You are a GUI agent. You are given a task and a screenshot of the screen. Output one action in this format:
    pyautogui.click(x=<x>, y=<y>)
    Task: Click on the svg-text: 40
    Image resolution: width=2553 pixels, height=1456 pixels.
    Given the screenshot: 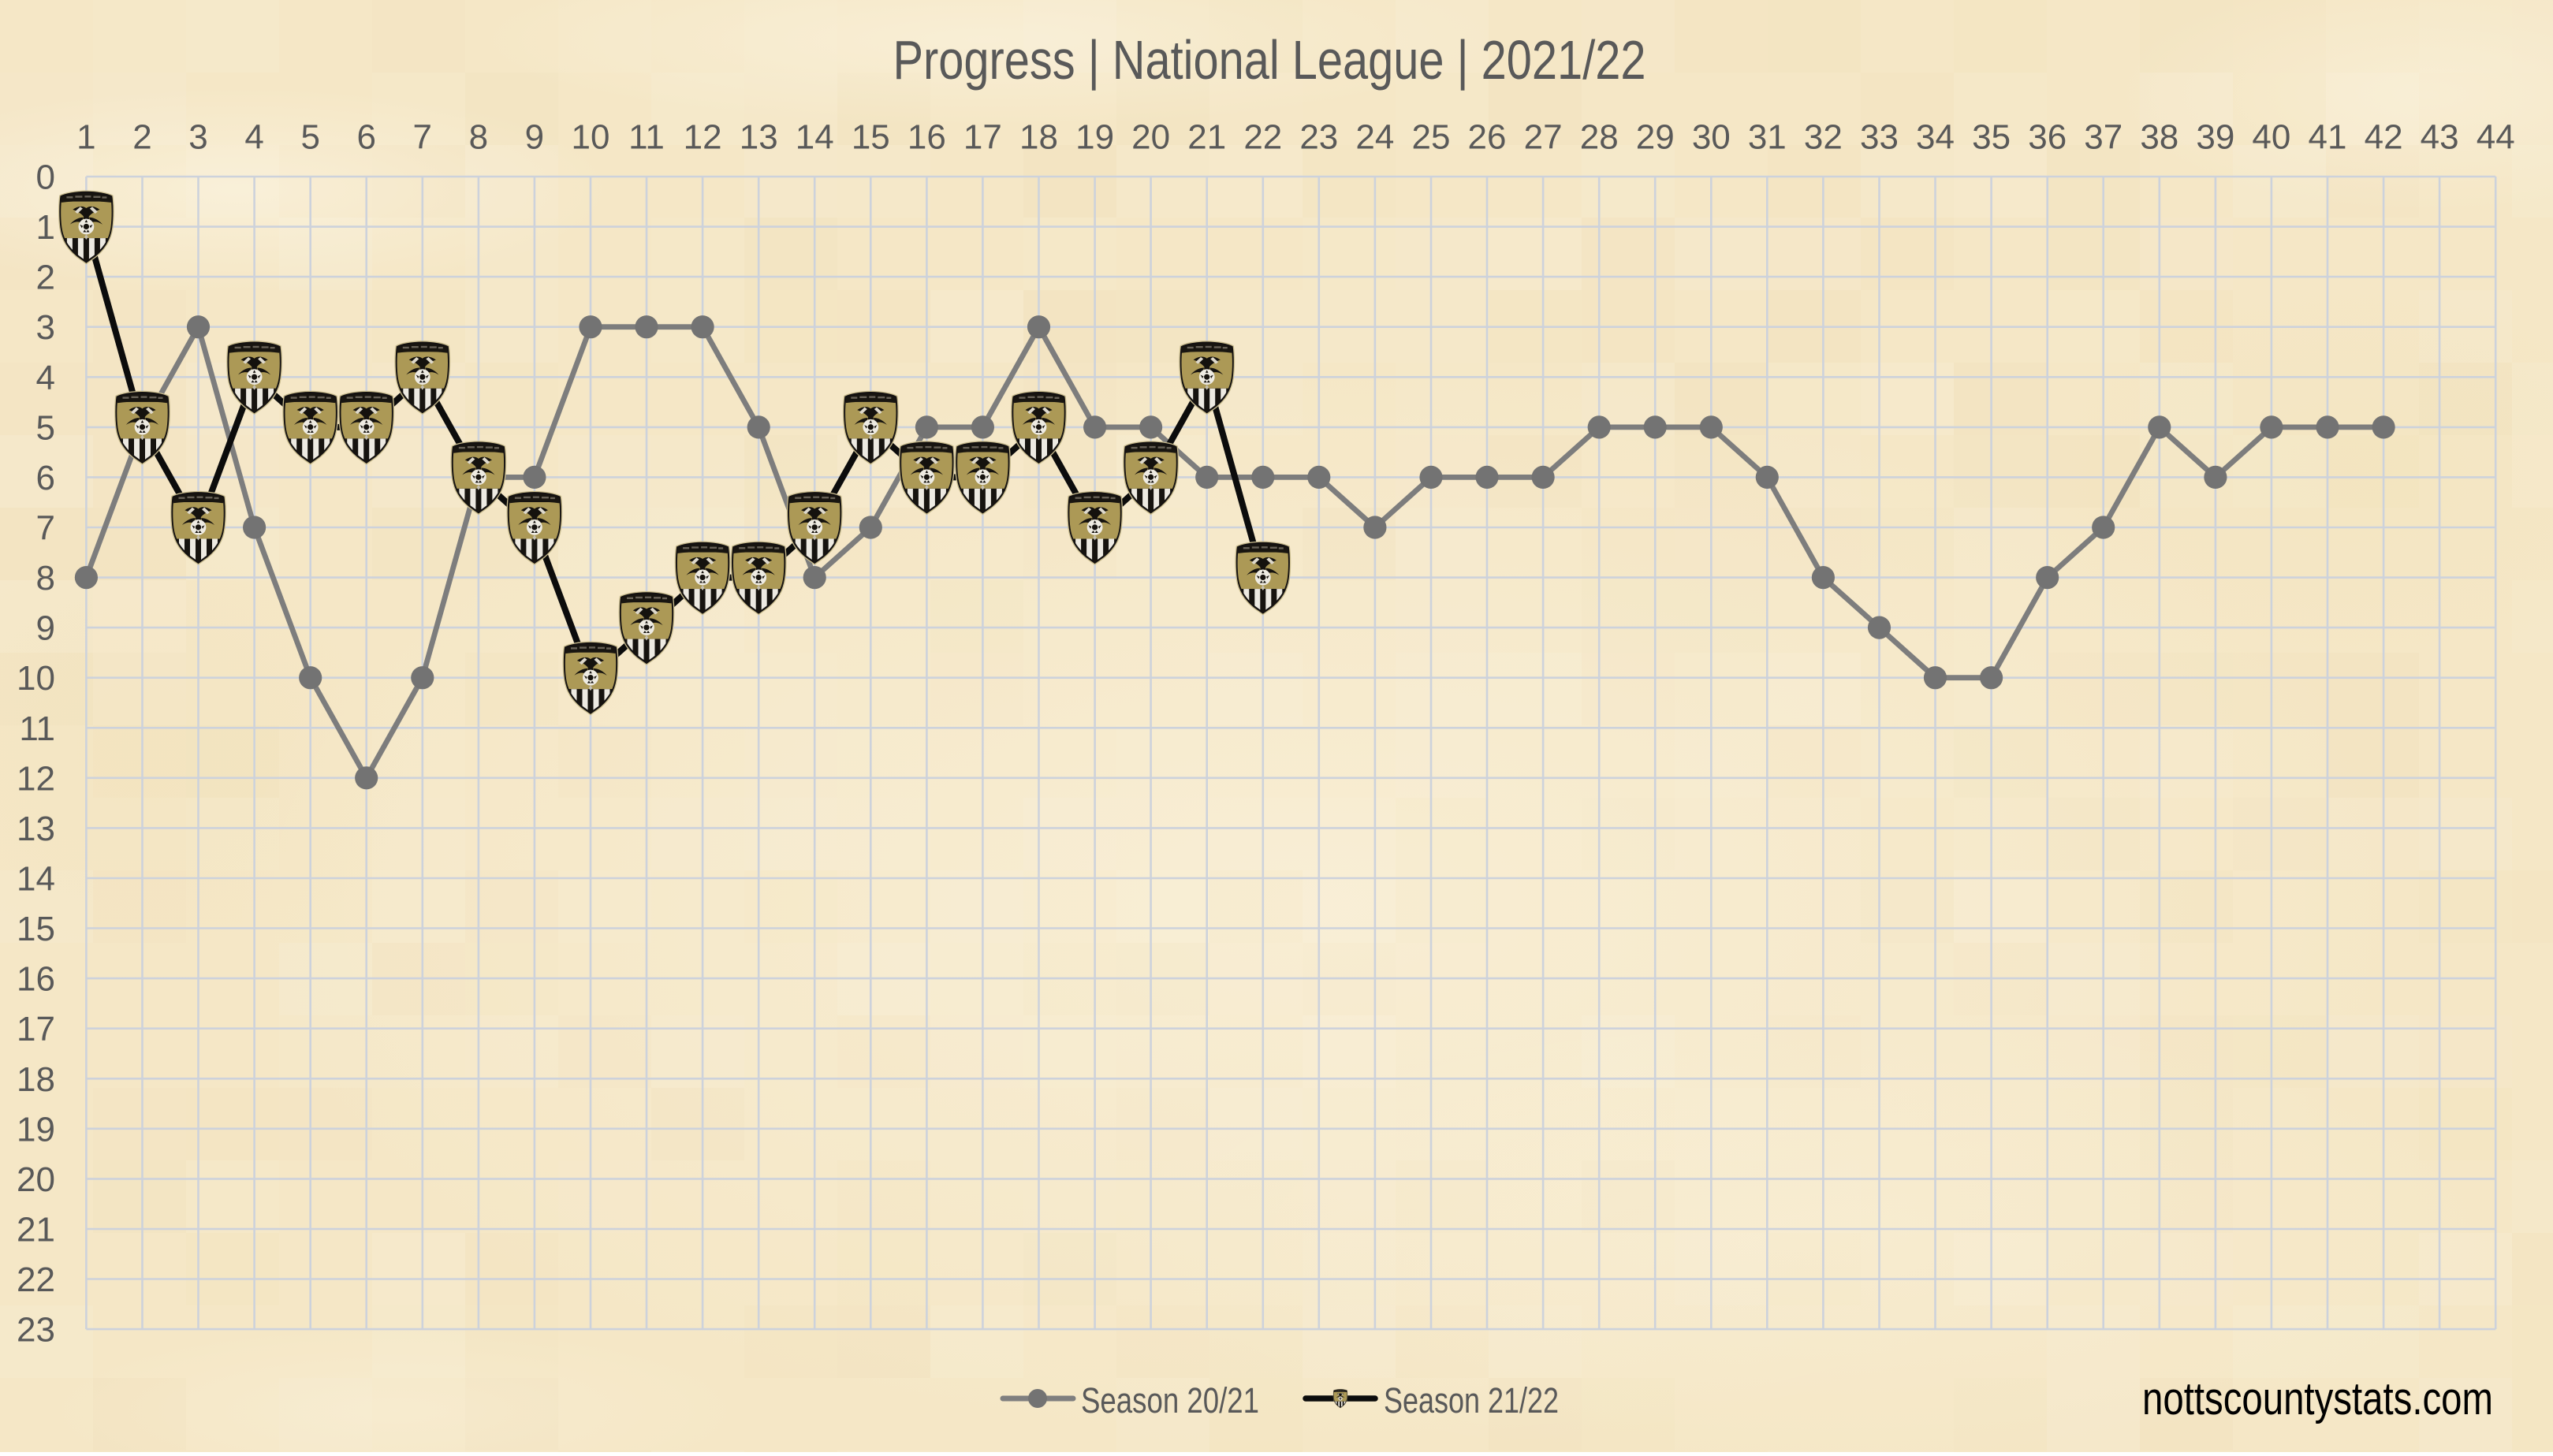 What is the action you would take?
    pyautogui.click(x=2271, y=137)
    